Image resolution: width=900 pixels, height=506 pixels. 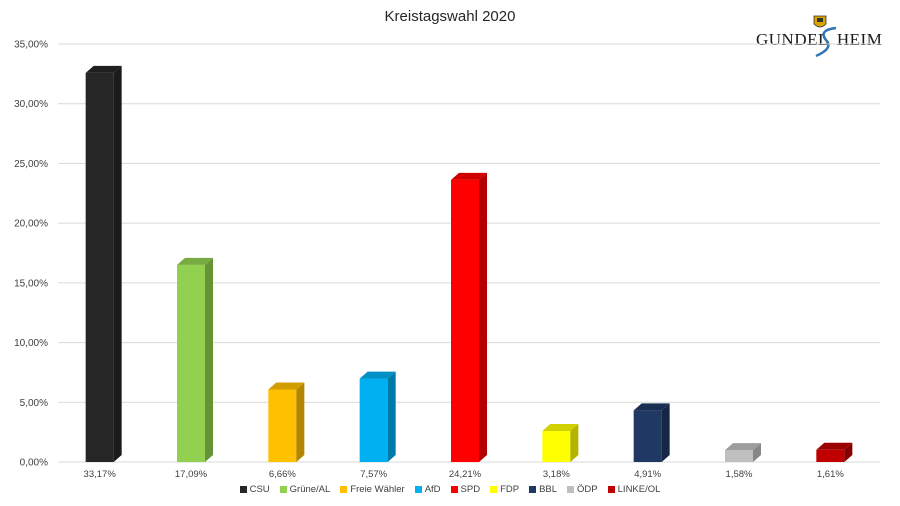 I want to click on data-label: 24,21%, so click(x=465, y=474).